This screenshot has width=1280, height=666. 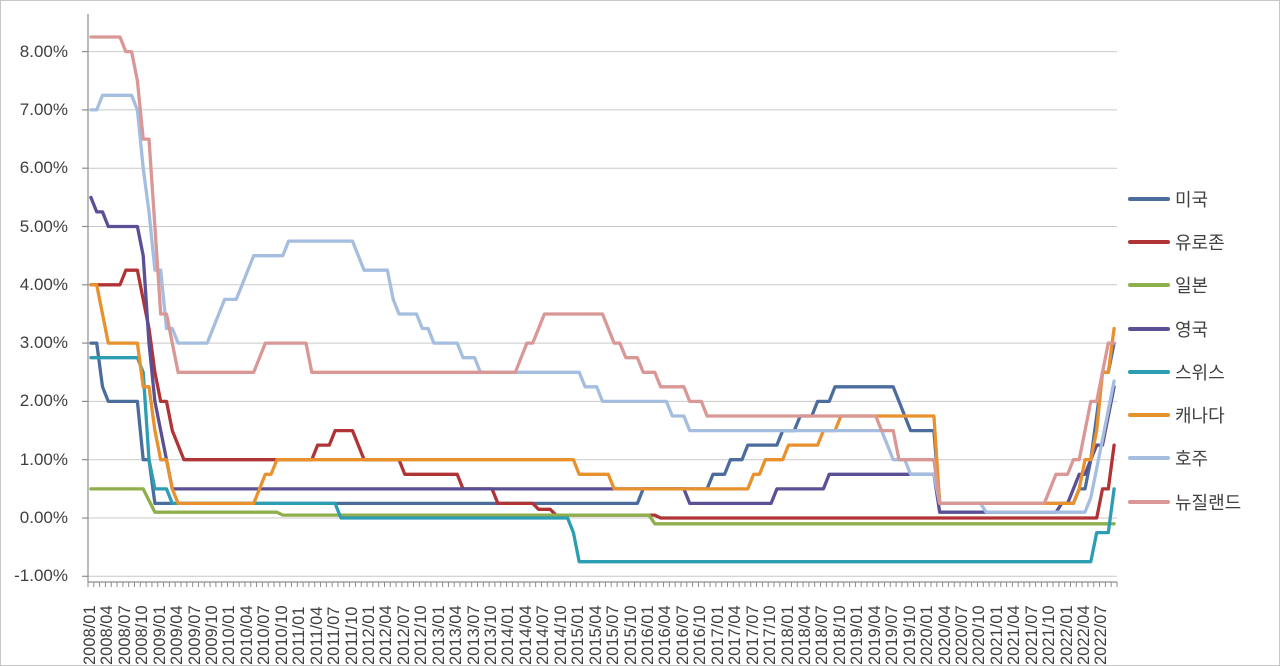 I want to click on x-tick-label: 2014/10, so click(x=560, y=635).